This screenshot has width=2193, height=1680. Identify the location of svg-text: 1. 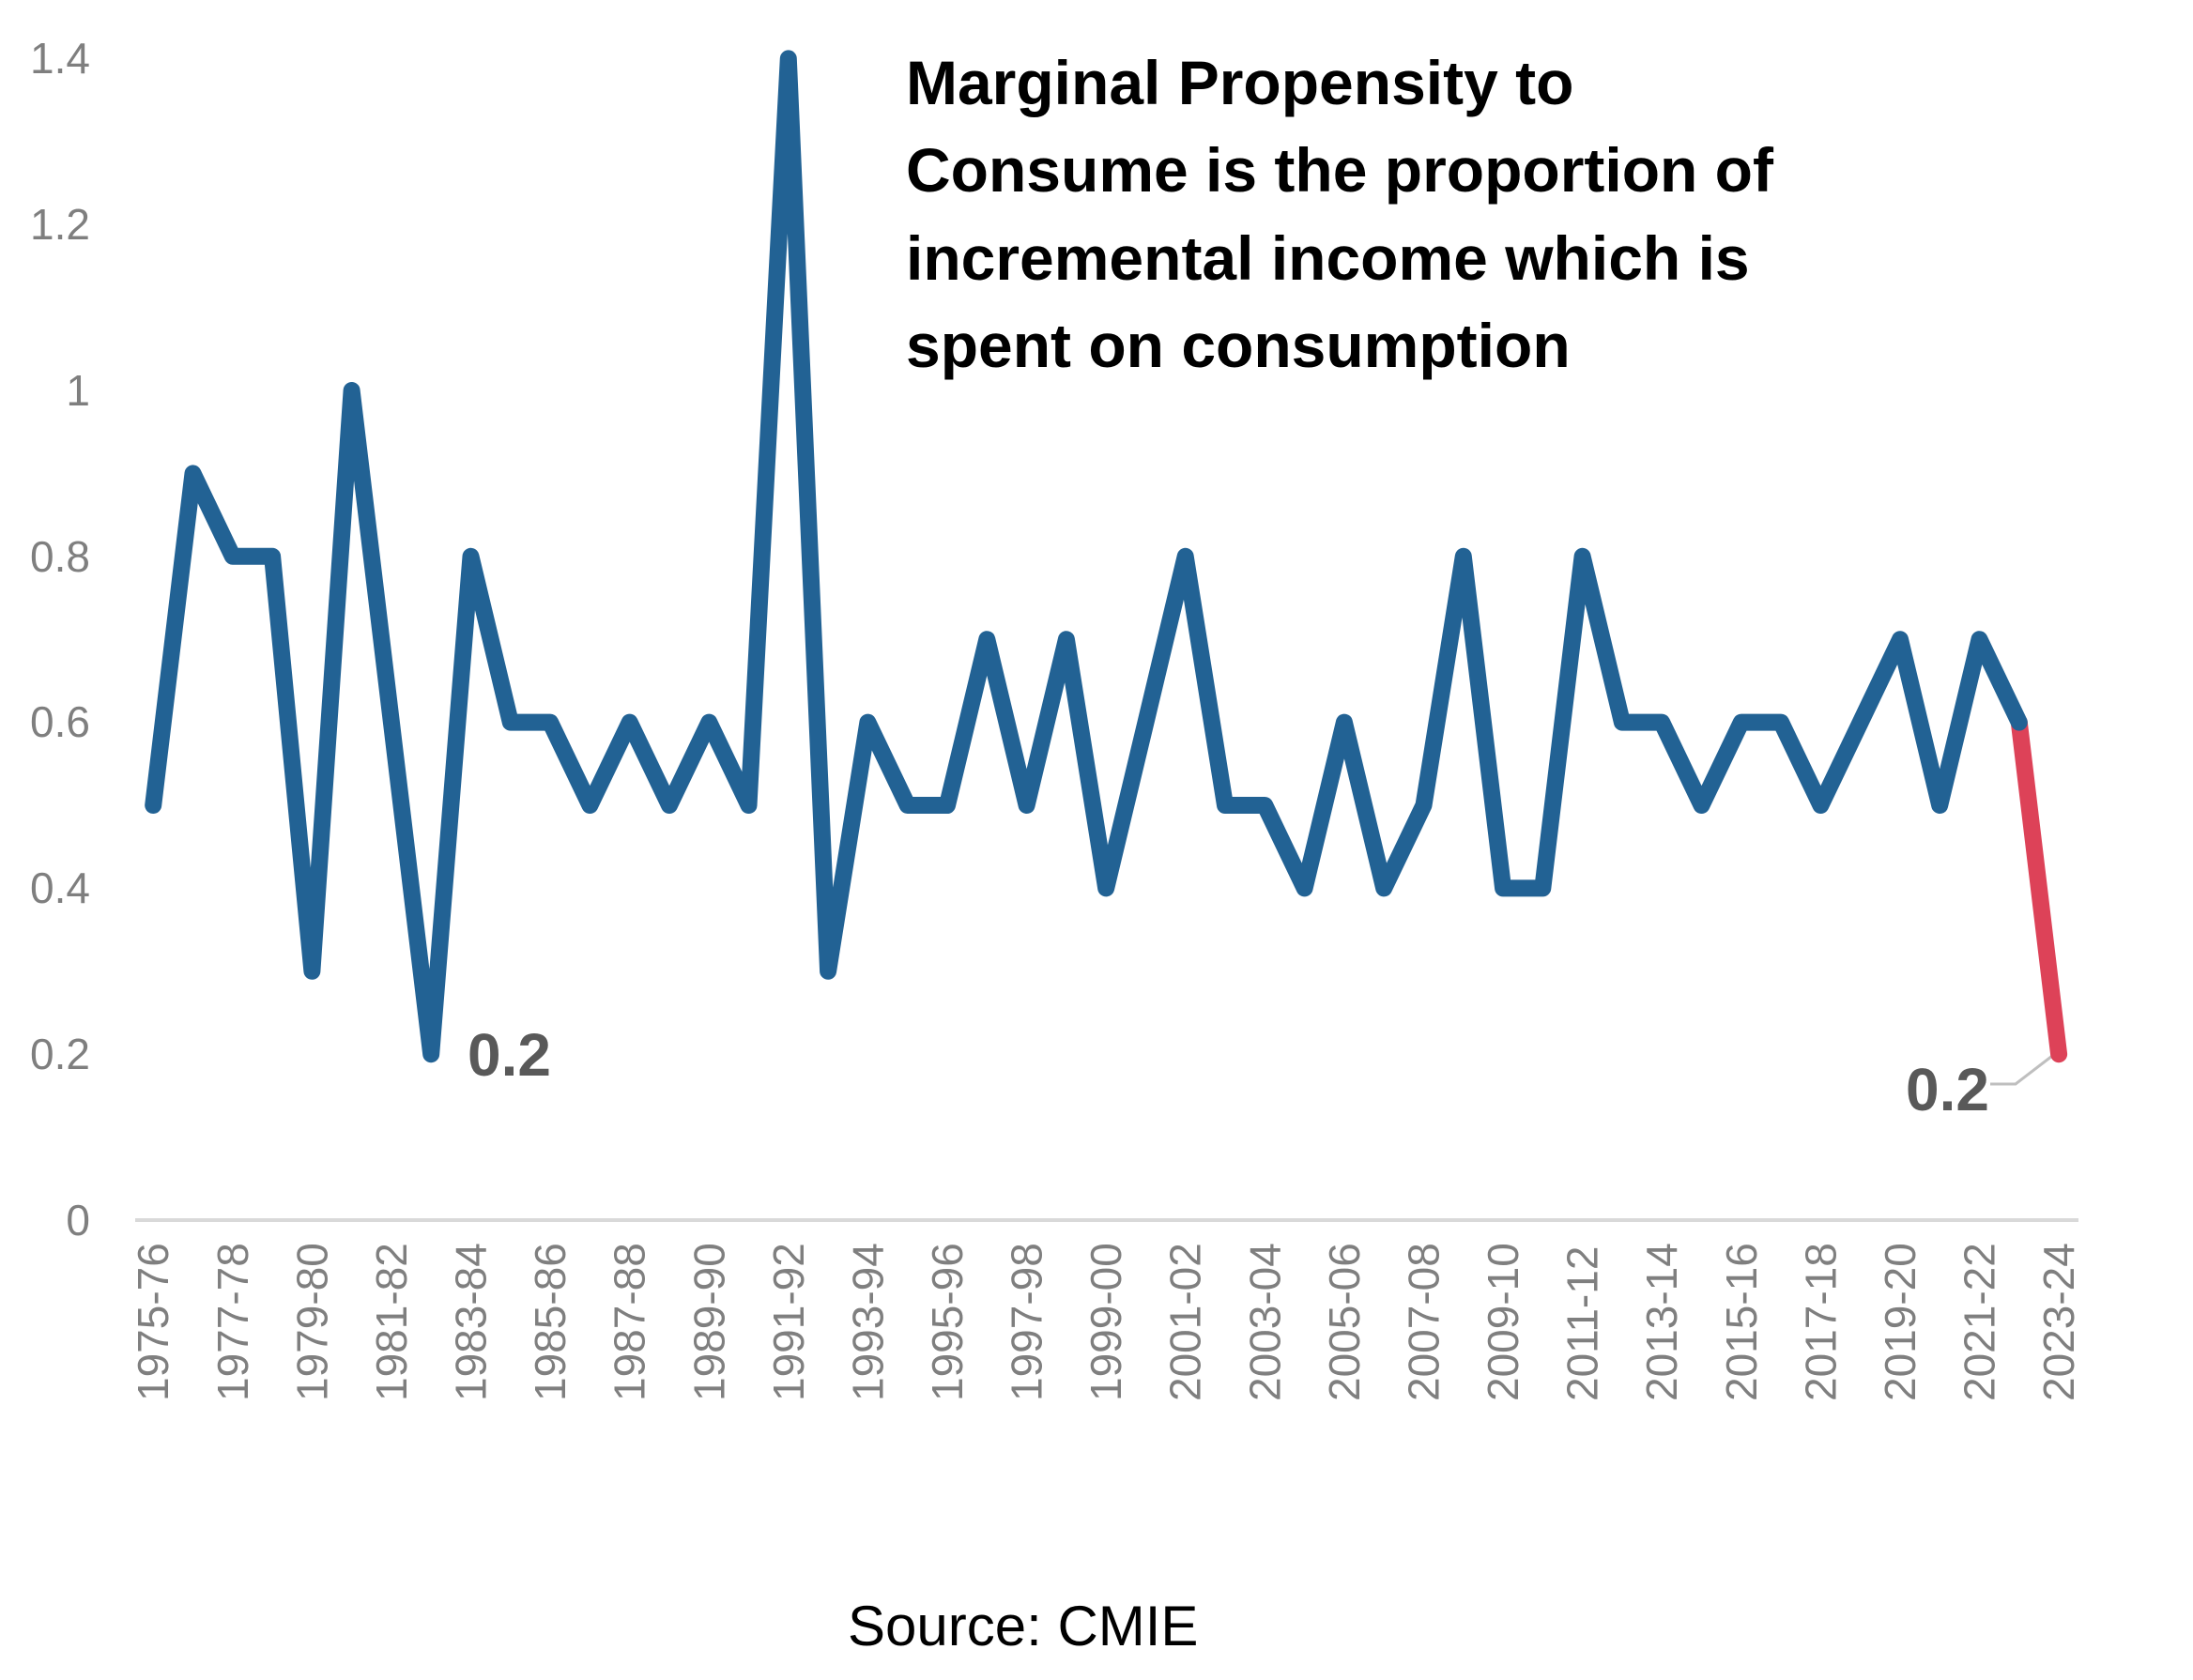
(78, 390).